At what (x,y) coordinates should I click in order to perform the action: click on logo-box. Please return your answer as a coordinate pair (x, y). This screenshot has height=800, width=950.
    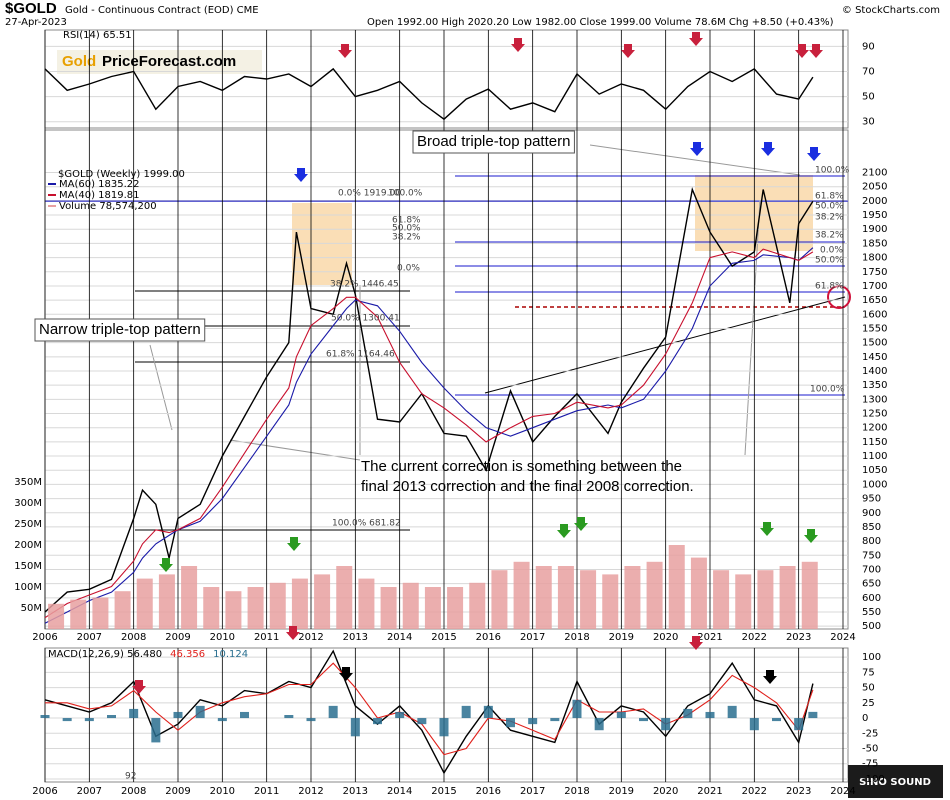
    Looking at the image, I should click on (159, 62).